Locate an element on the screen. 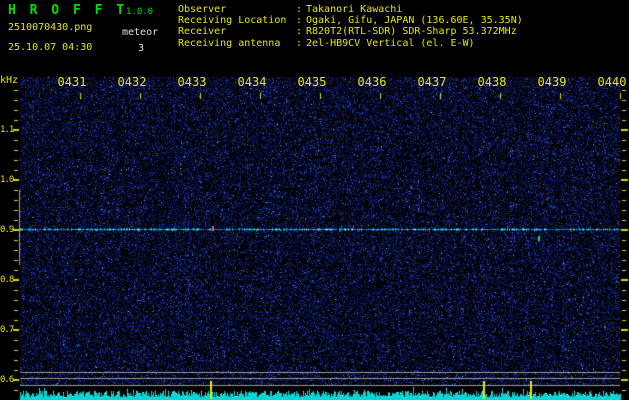 This screenshot has width=629, height=400. time-tick-label: 0432 is located at coordinates (132, 82).